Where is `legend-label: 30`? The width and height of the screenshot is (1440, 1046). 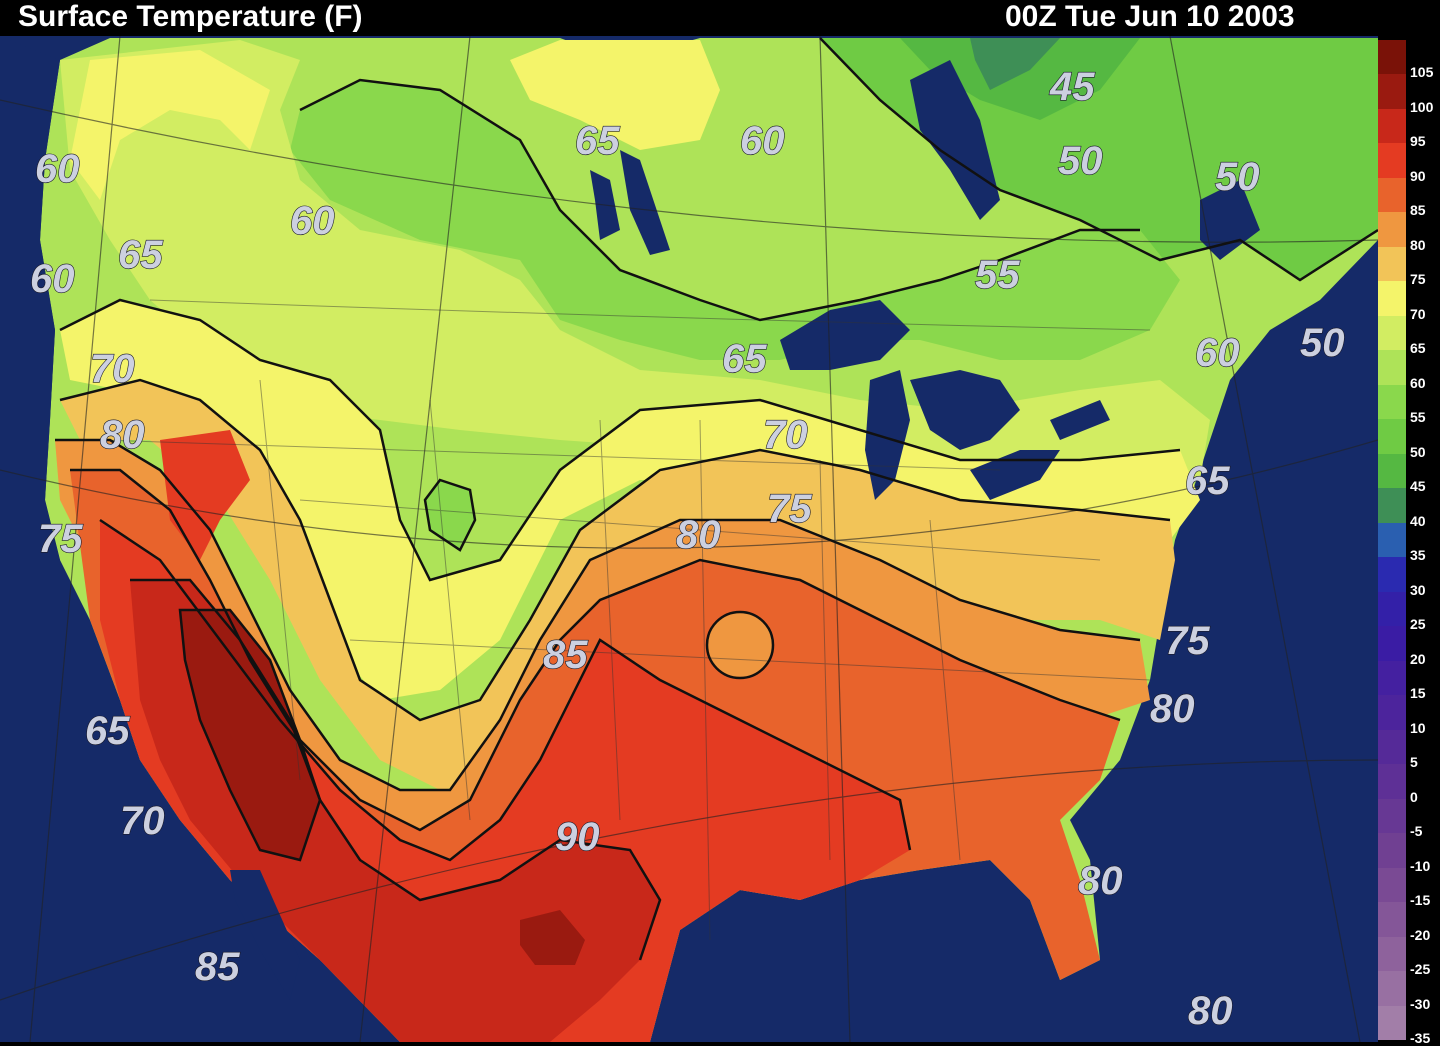 legend-label: 30 is located at coordinates (1418, 589).